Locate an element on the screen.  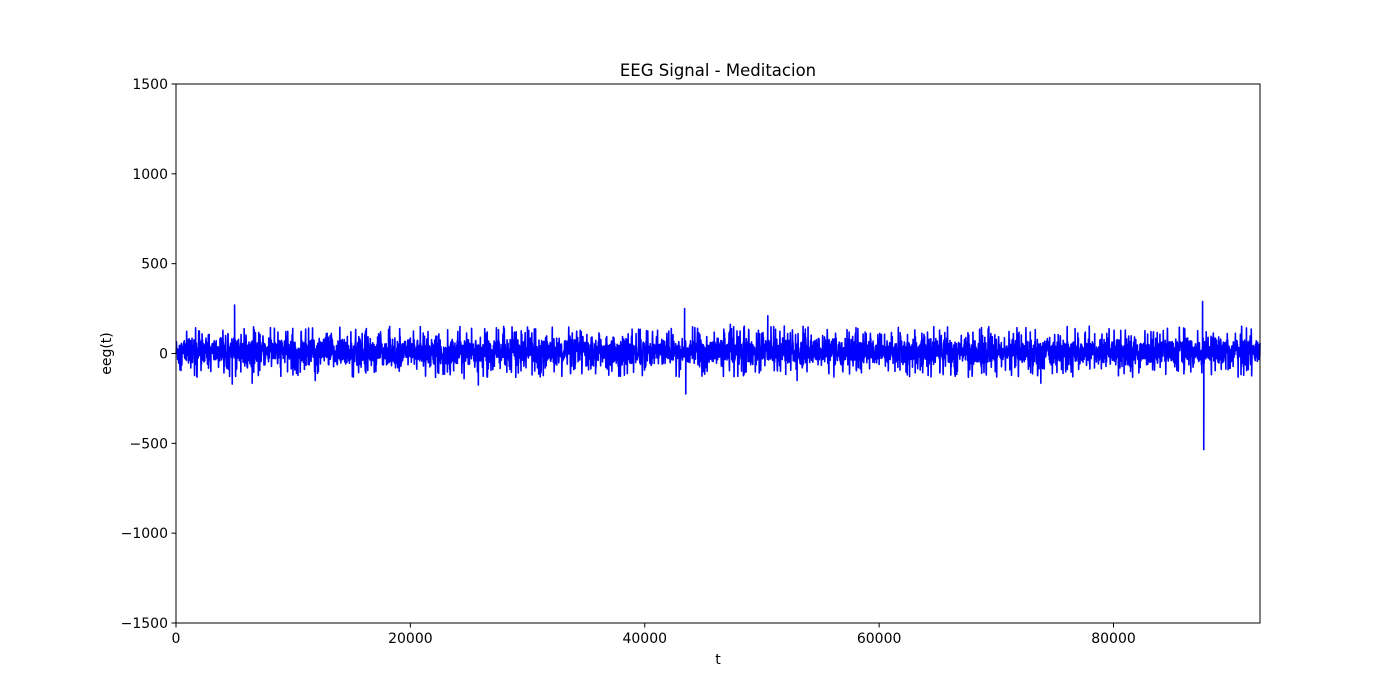
y-tick-label: −500 is located at coordinates (149, 444).